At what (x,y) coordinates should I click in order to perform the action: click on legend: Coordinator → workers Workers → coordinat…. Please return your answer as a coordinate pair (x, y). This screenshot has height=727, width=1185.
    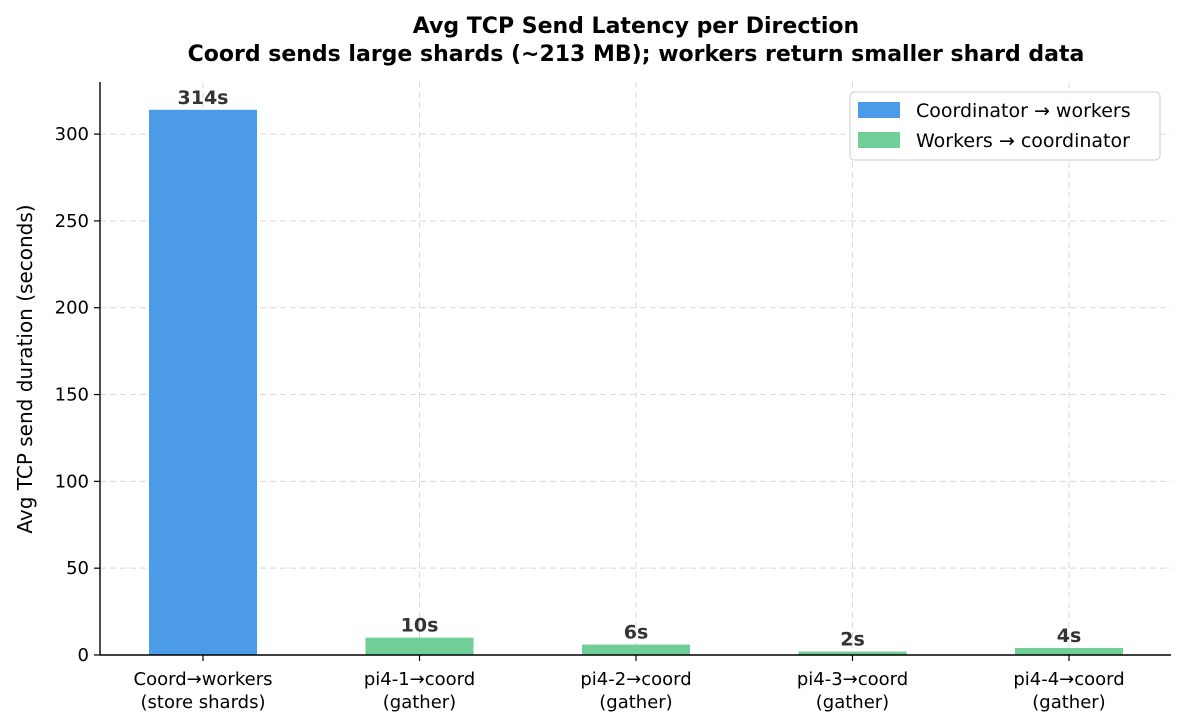
    Looking at the image, I should click on (1005, 126).